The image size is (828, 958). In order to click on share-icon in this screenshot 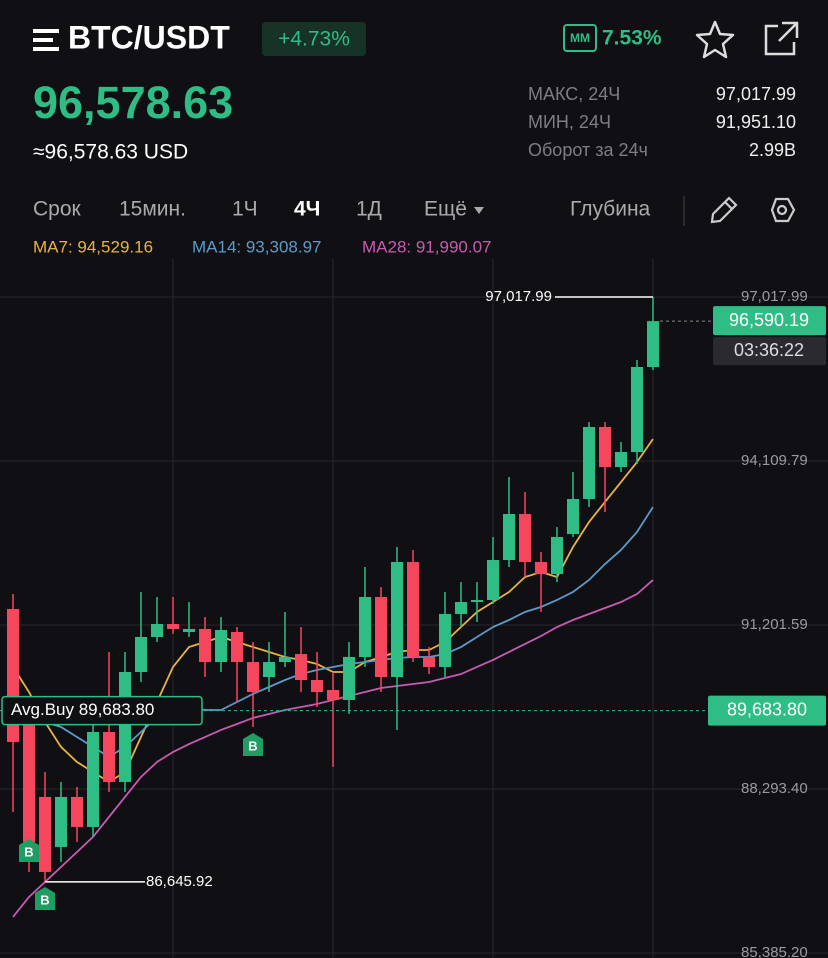, I will do `click(781, 38)`.